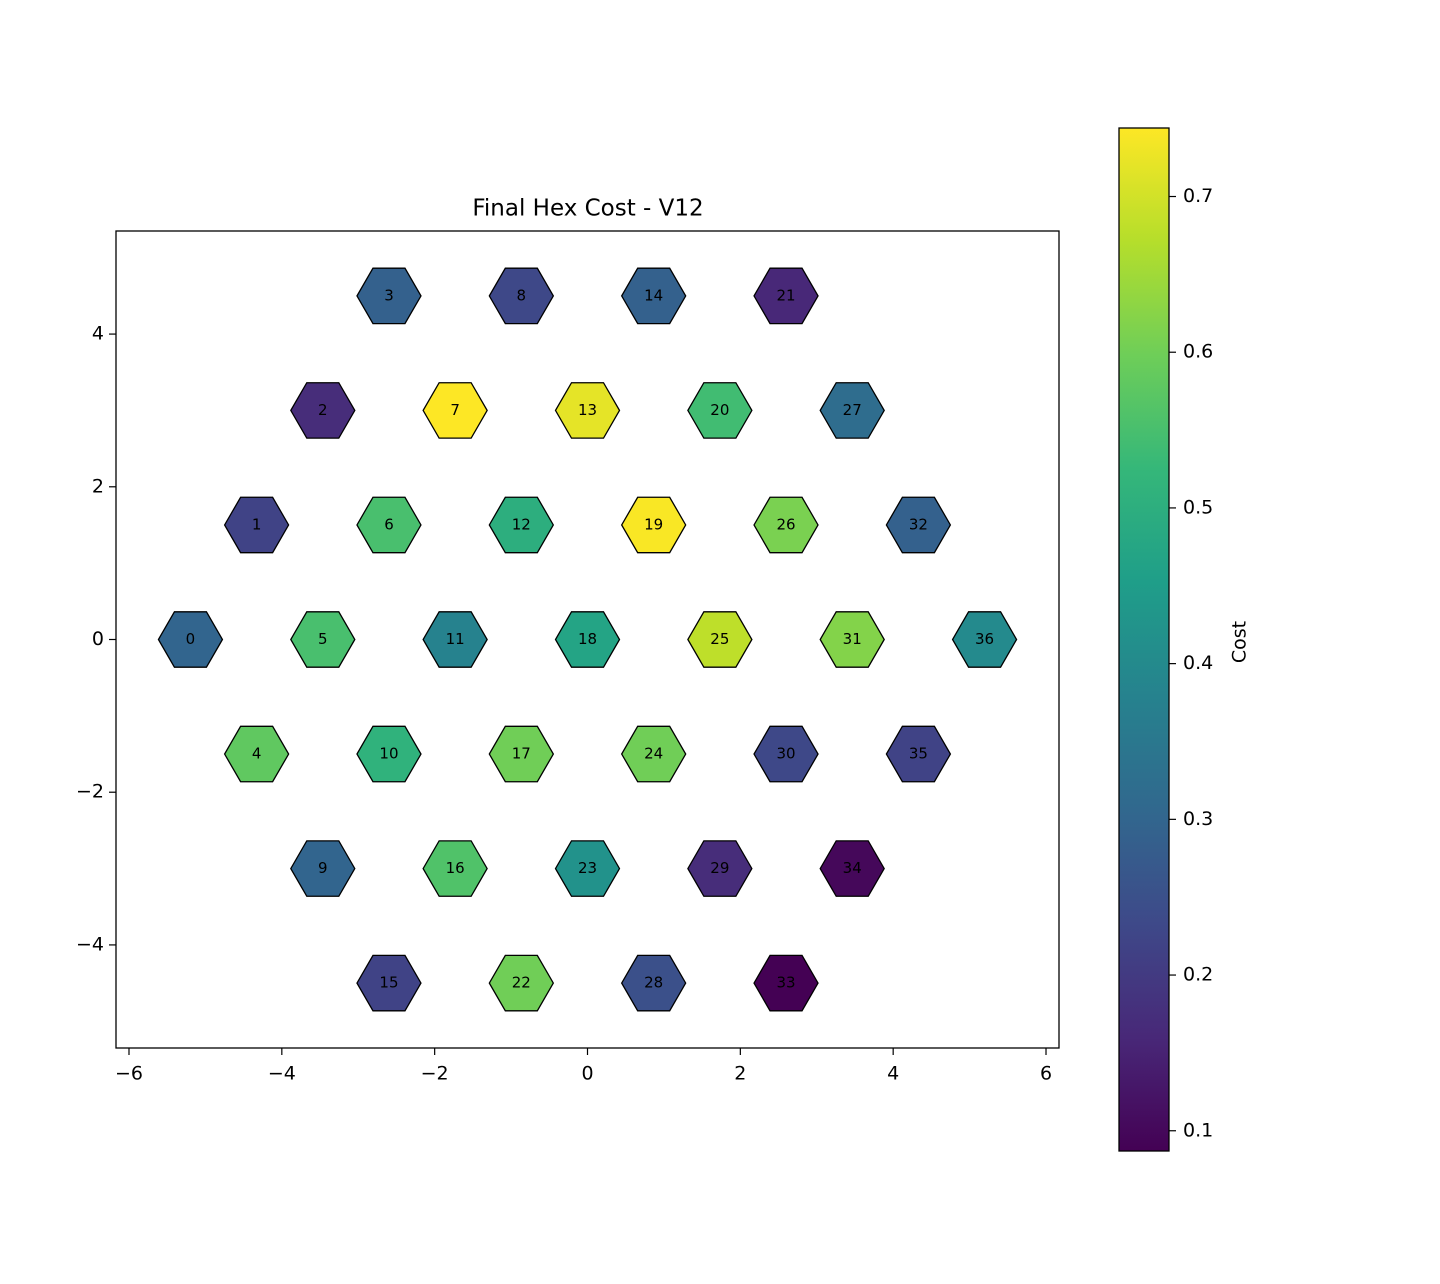  I want to click on hex-label: 10, so click(388, 754).